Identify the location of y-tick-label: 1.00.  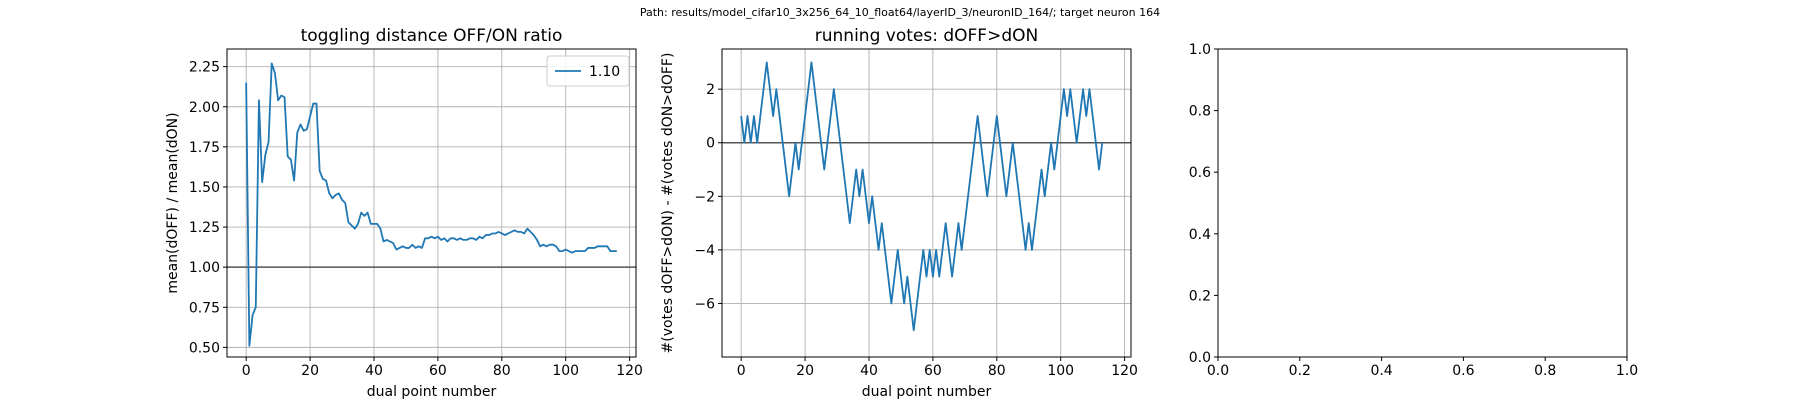
(204, 268).